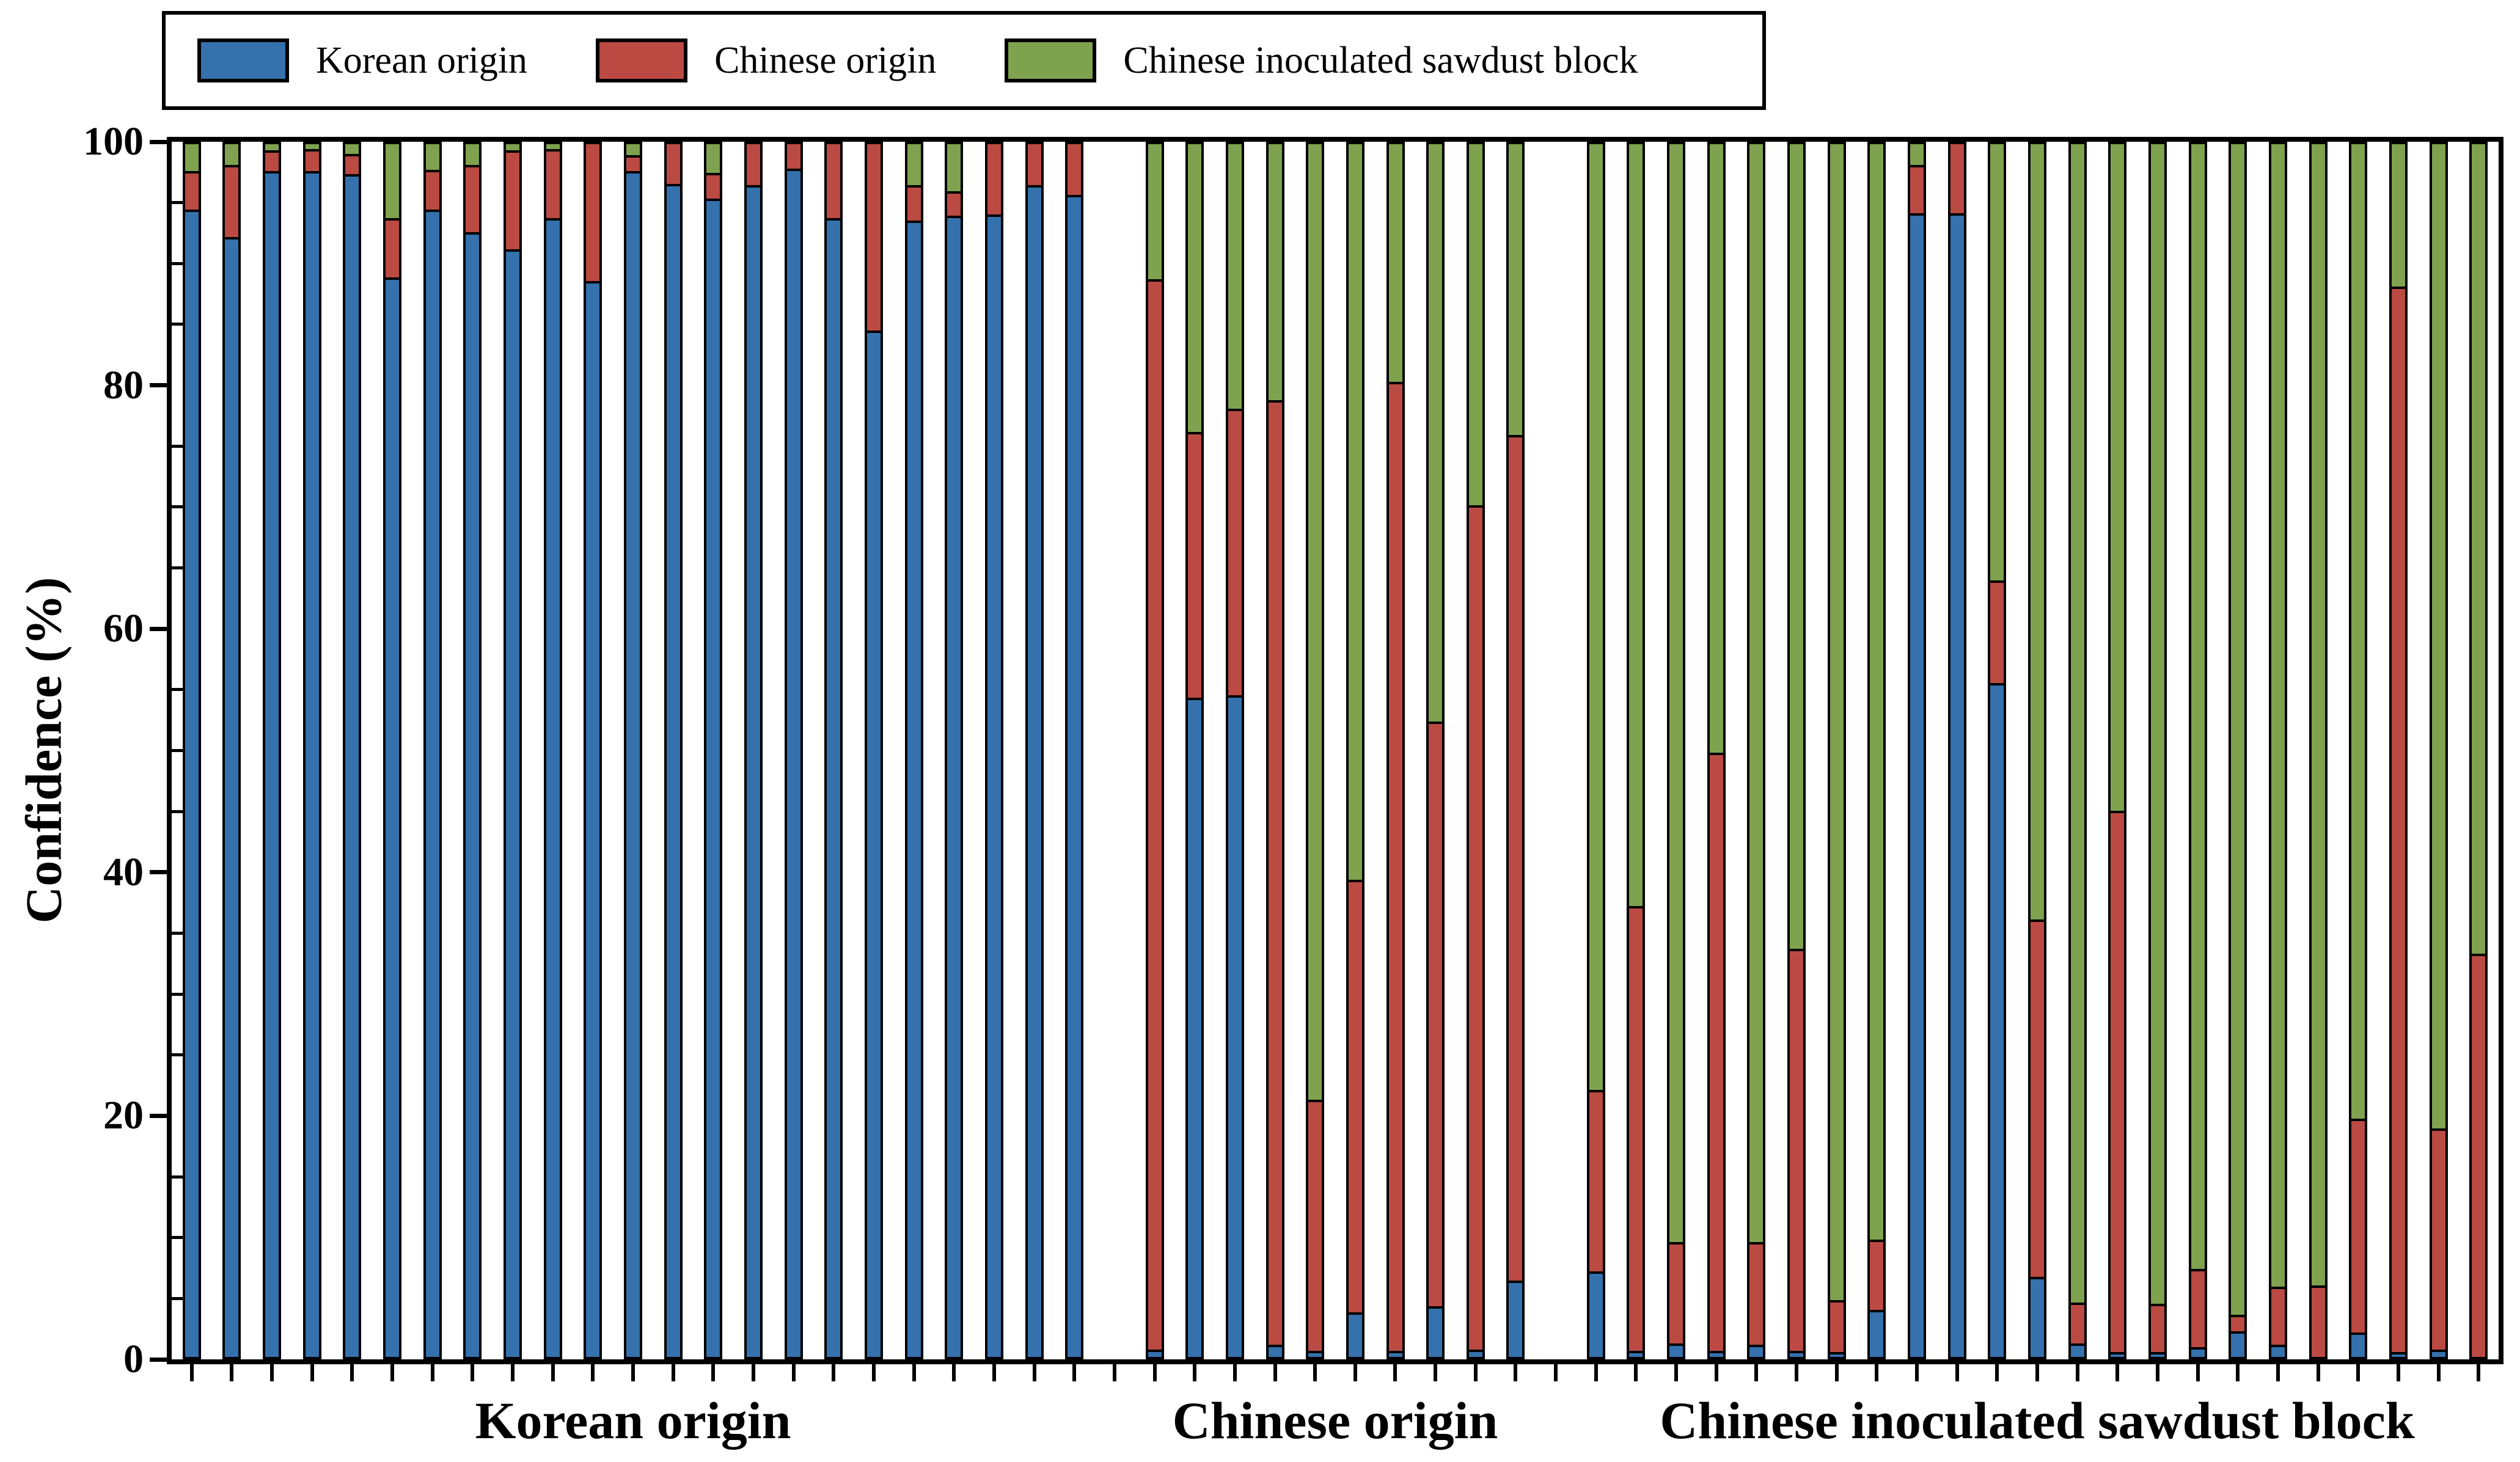 This screenshot has width=2520, height=1462. I want to click on legend-label: Korean origin, so click(422, 60).